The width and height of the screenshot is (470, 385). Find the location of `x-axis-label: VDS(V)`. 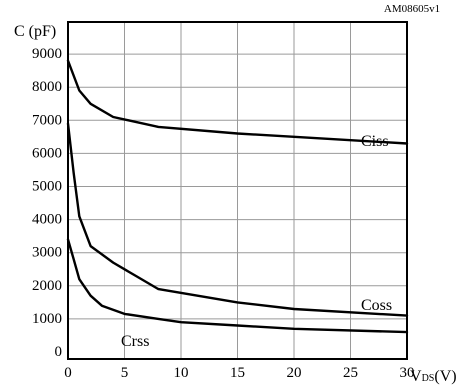

x-axis-label: VDS(V) is located at coordinates (433, 376).